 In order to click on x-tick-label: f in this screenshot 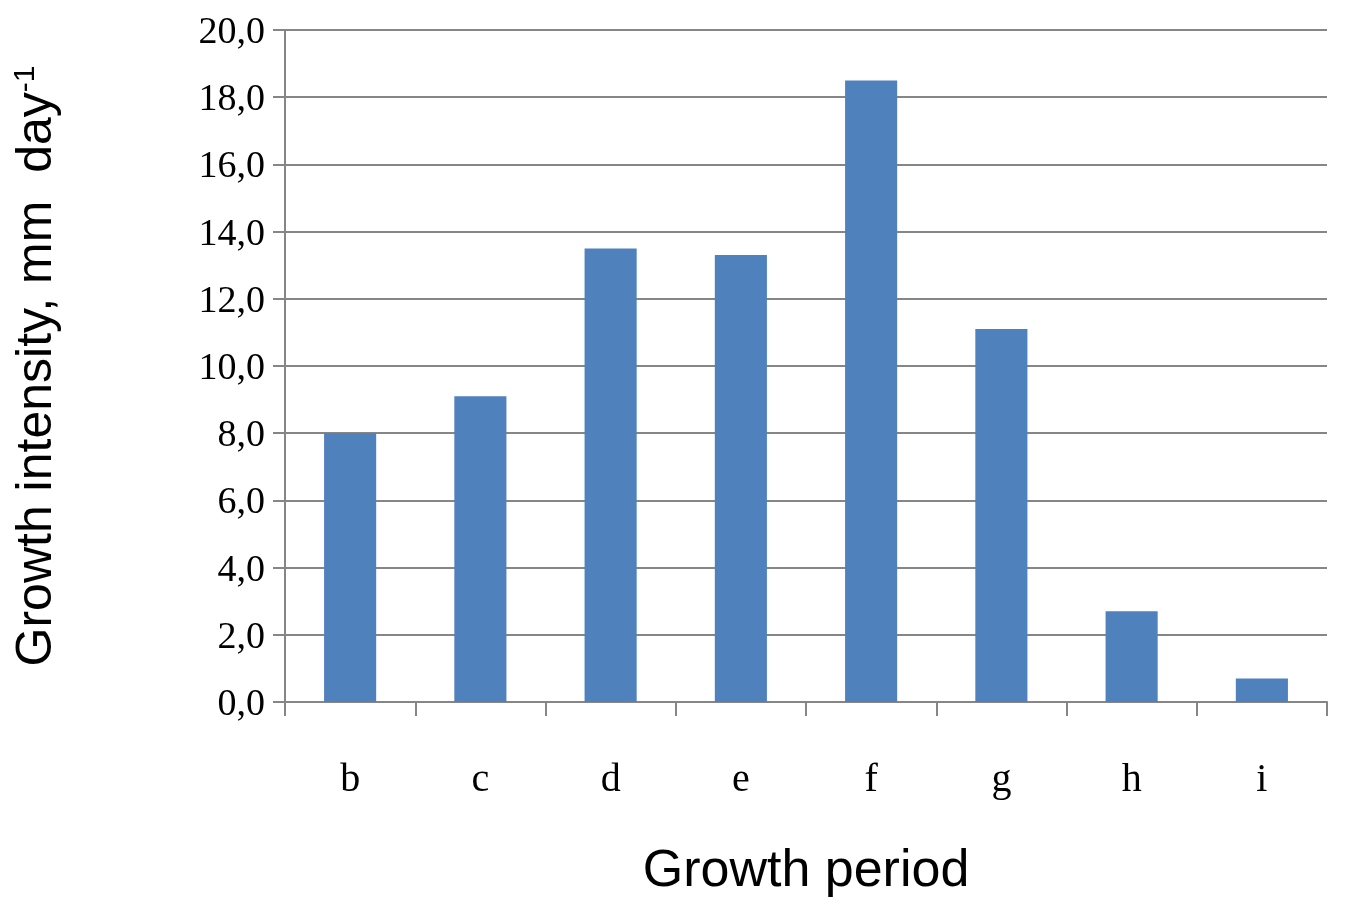, I will do `click(871, 777)`.